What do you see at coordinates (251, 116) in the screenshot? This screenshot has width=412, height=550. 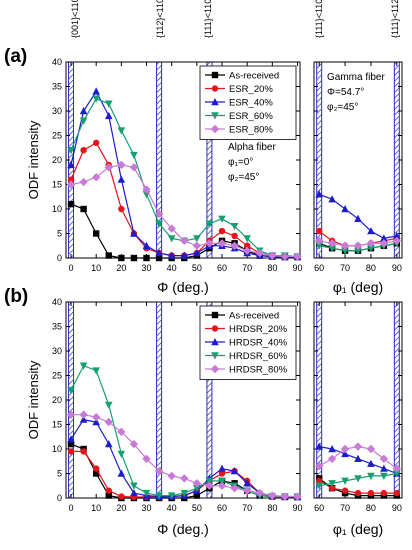 I see `legend-a-esr-60-label: ESR_60%` at bounding box center [251, 116].